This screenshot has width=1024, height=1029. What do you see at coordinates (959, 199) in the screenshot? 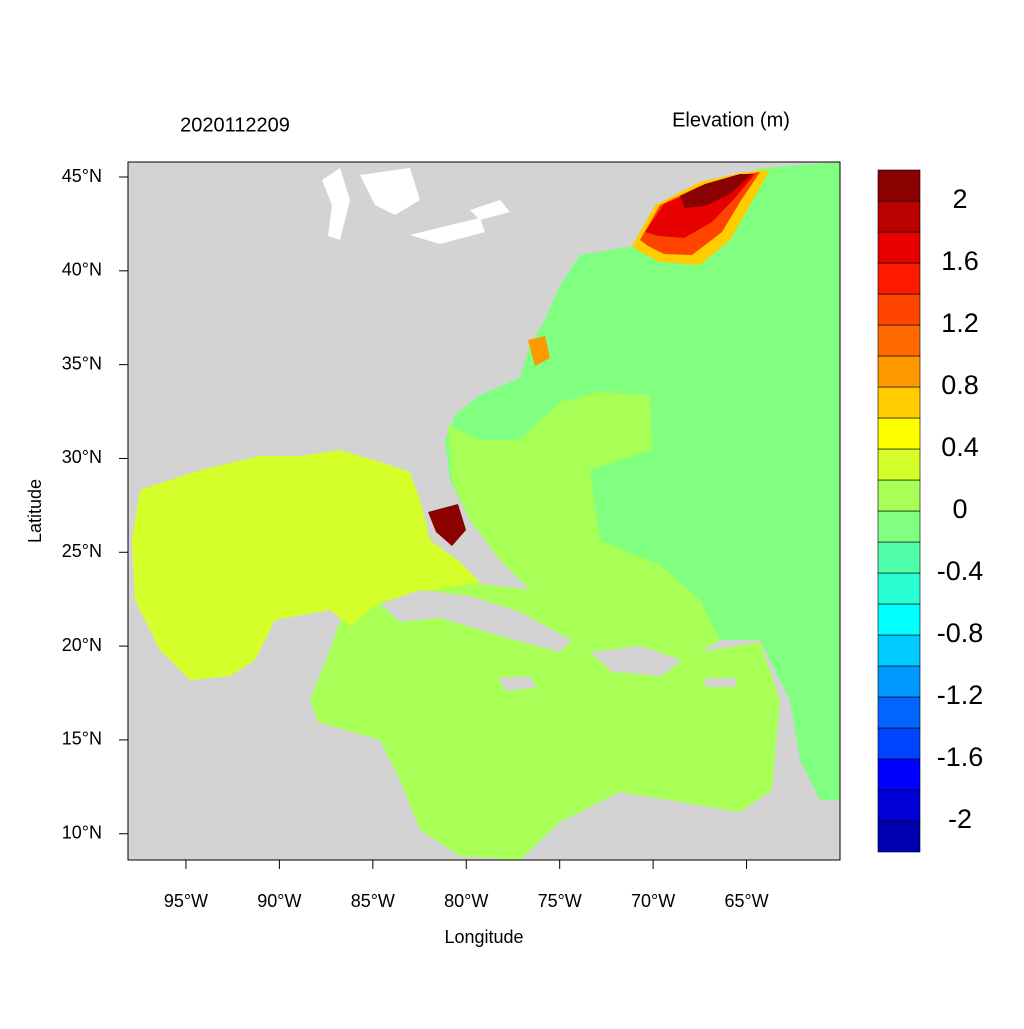
I see `colorbar-tick-label: 2` at bounding box center [959, 199].